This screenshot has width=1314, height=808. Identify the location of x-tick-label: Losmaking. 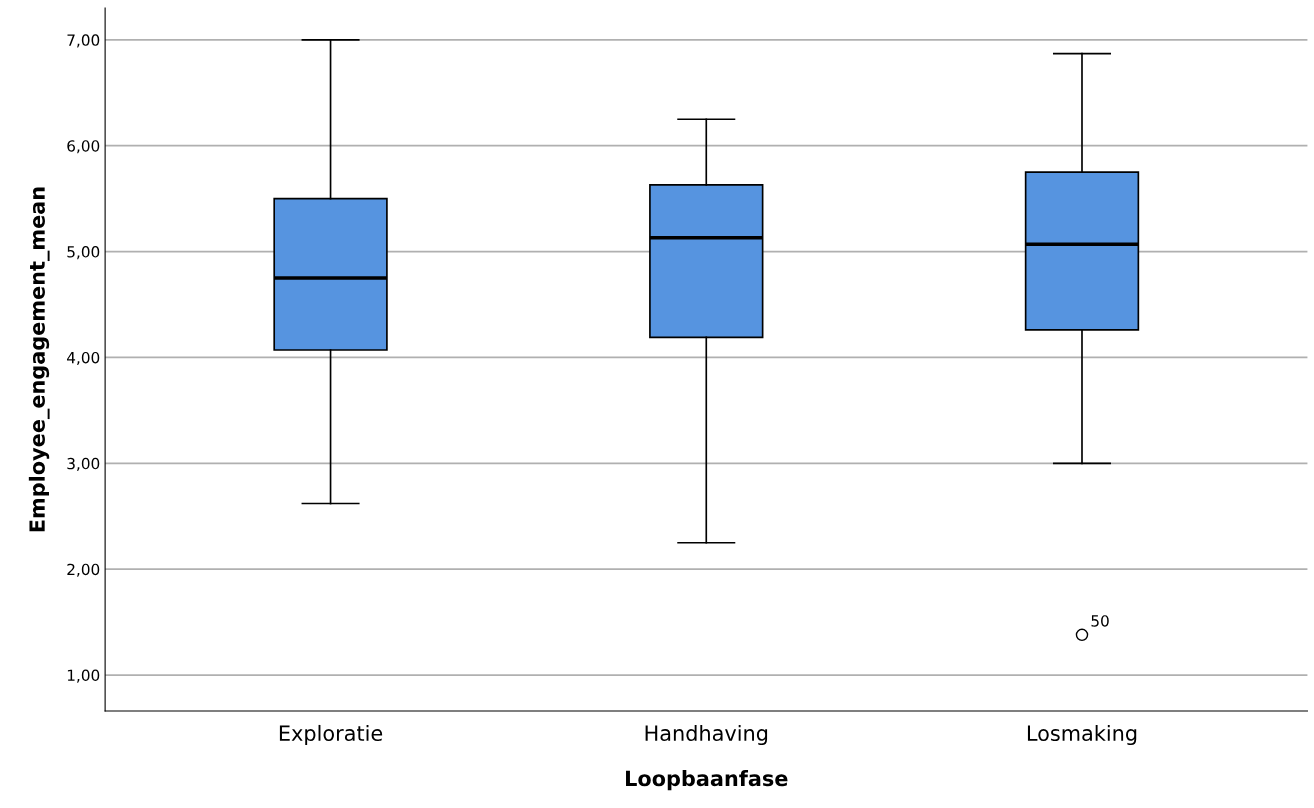
(1082, 735).